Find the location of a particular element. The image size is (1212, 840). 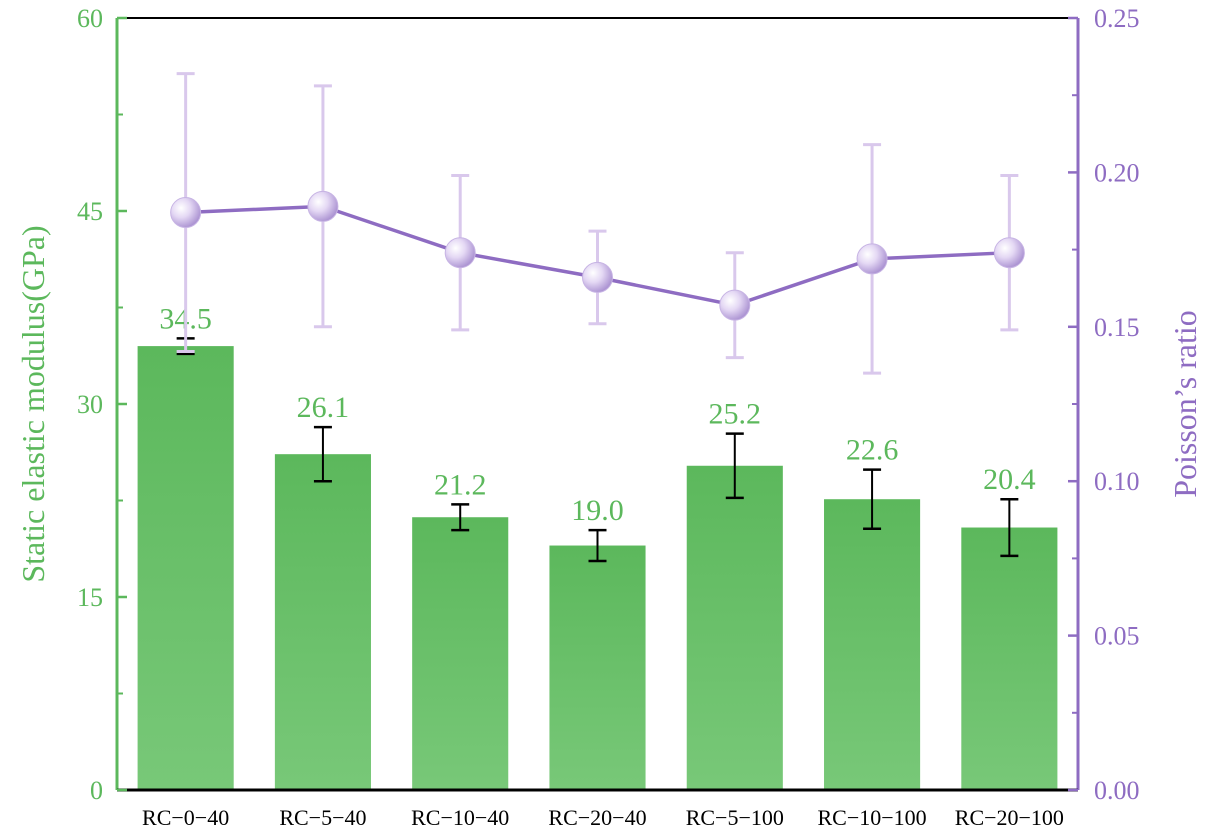

left-tick-label-0: 0 is located at coordinates (96, 790).